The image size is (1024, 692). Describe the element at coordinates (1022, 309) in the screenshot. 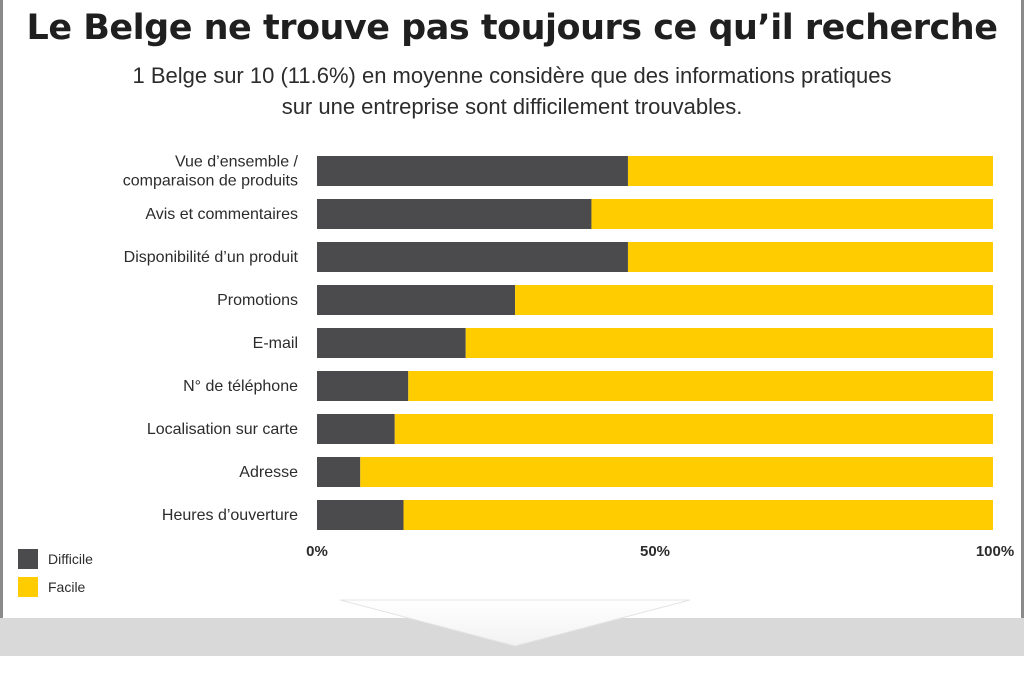

I see `frame-right-border` at that location.